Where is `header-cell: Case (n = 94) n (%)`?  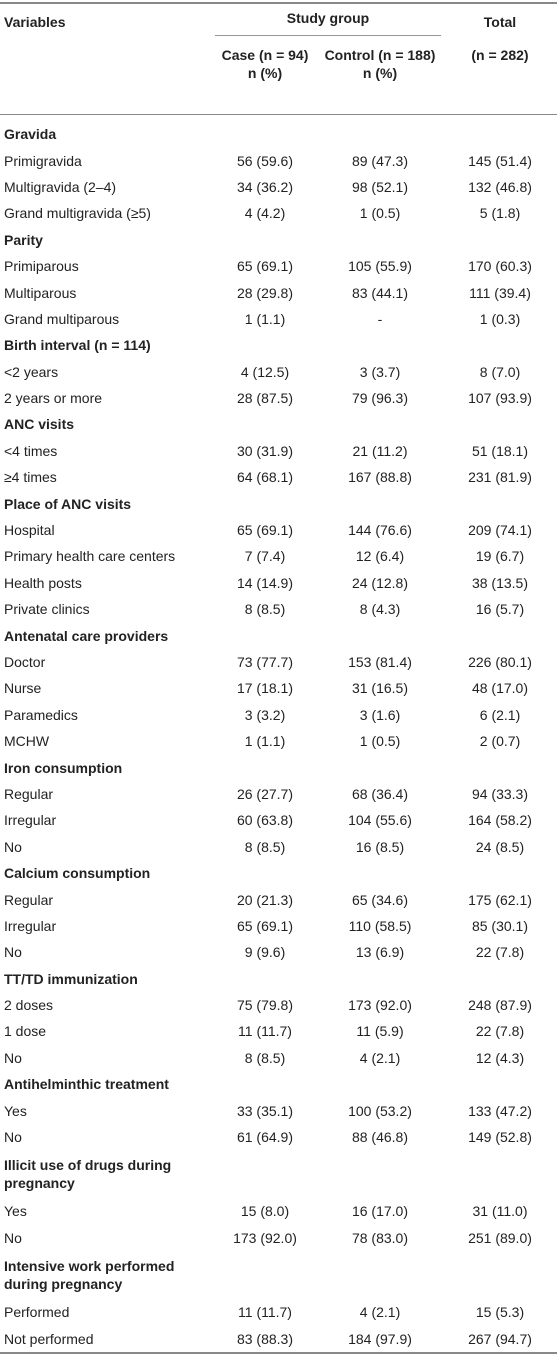
header-cell: Case (n = 94) n (%) is located at coordinates (265, 77).